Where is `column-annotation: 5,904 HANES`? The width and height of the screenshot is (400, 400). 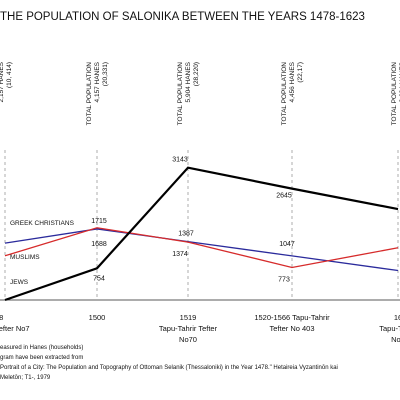
column-annotation: 5,904 HANES is located at coordinates (188, 81).